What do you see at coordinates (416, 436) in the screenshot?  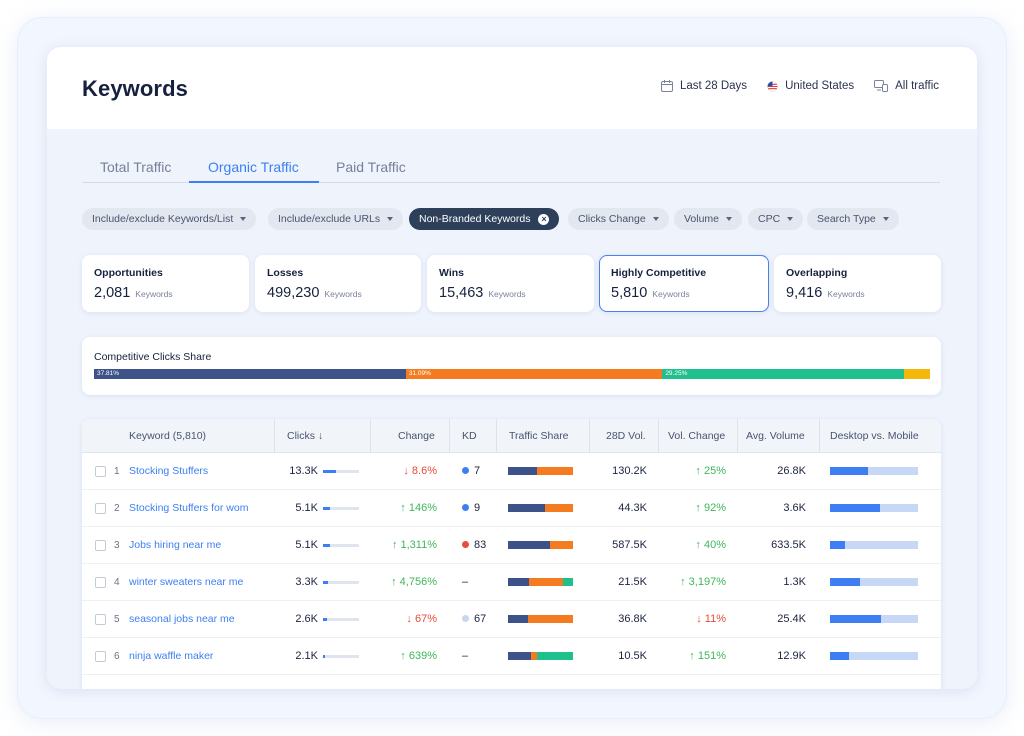 I see `col-change: Change` at bounding box center [416, 436].